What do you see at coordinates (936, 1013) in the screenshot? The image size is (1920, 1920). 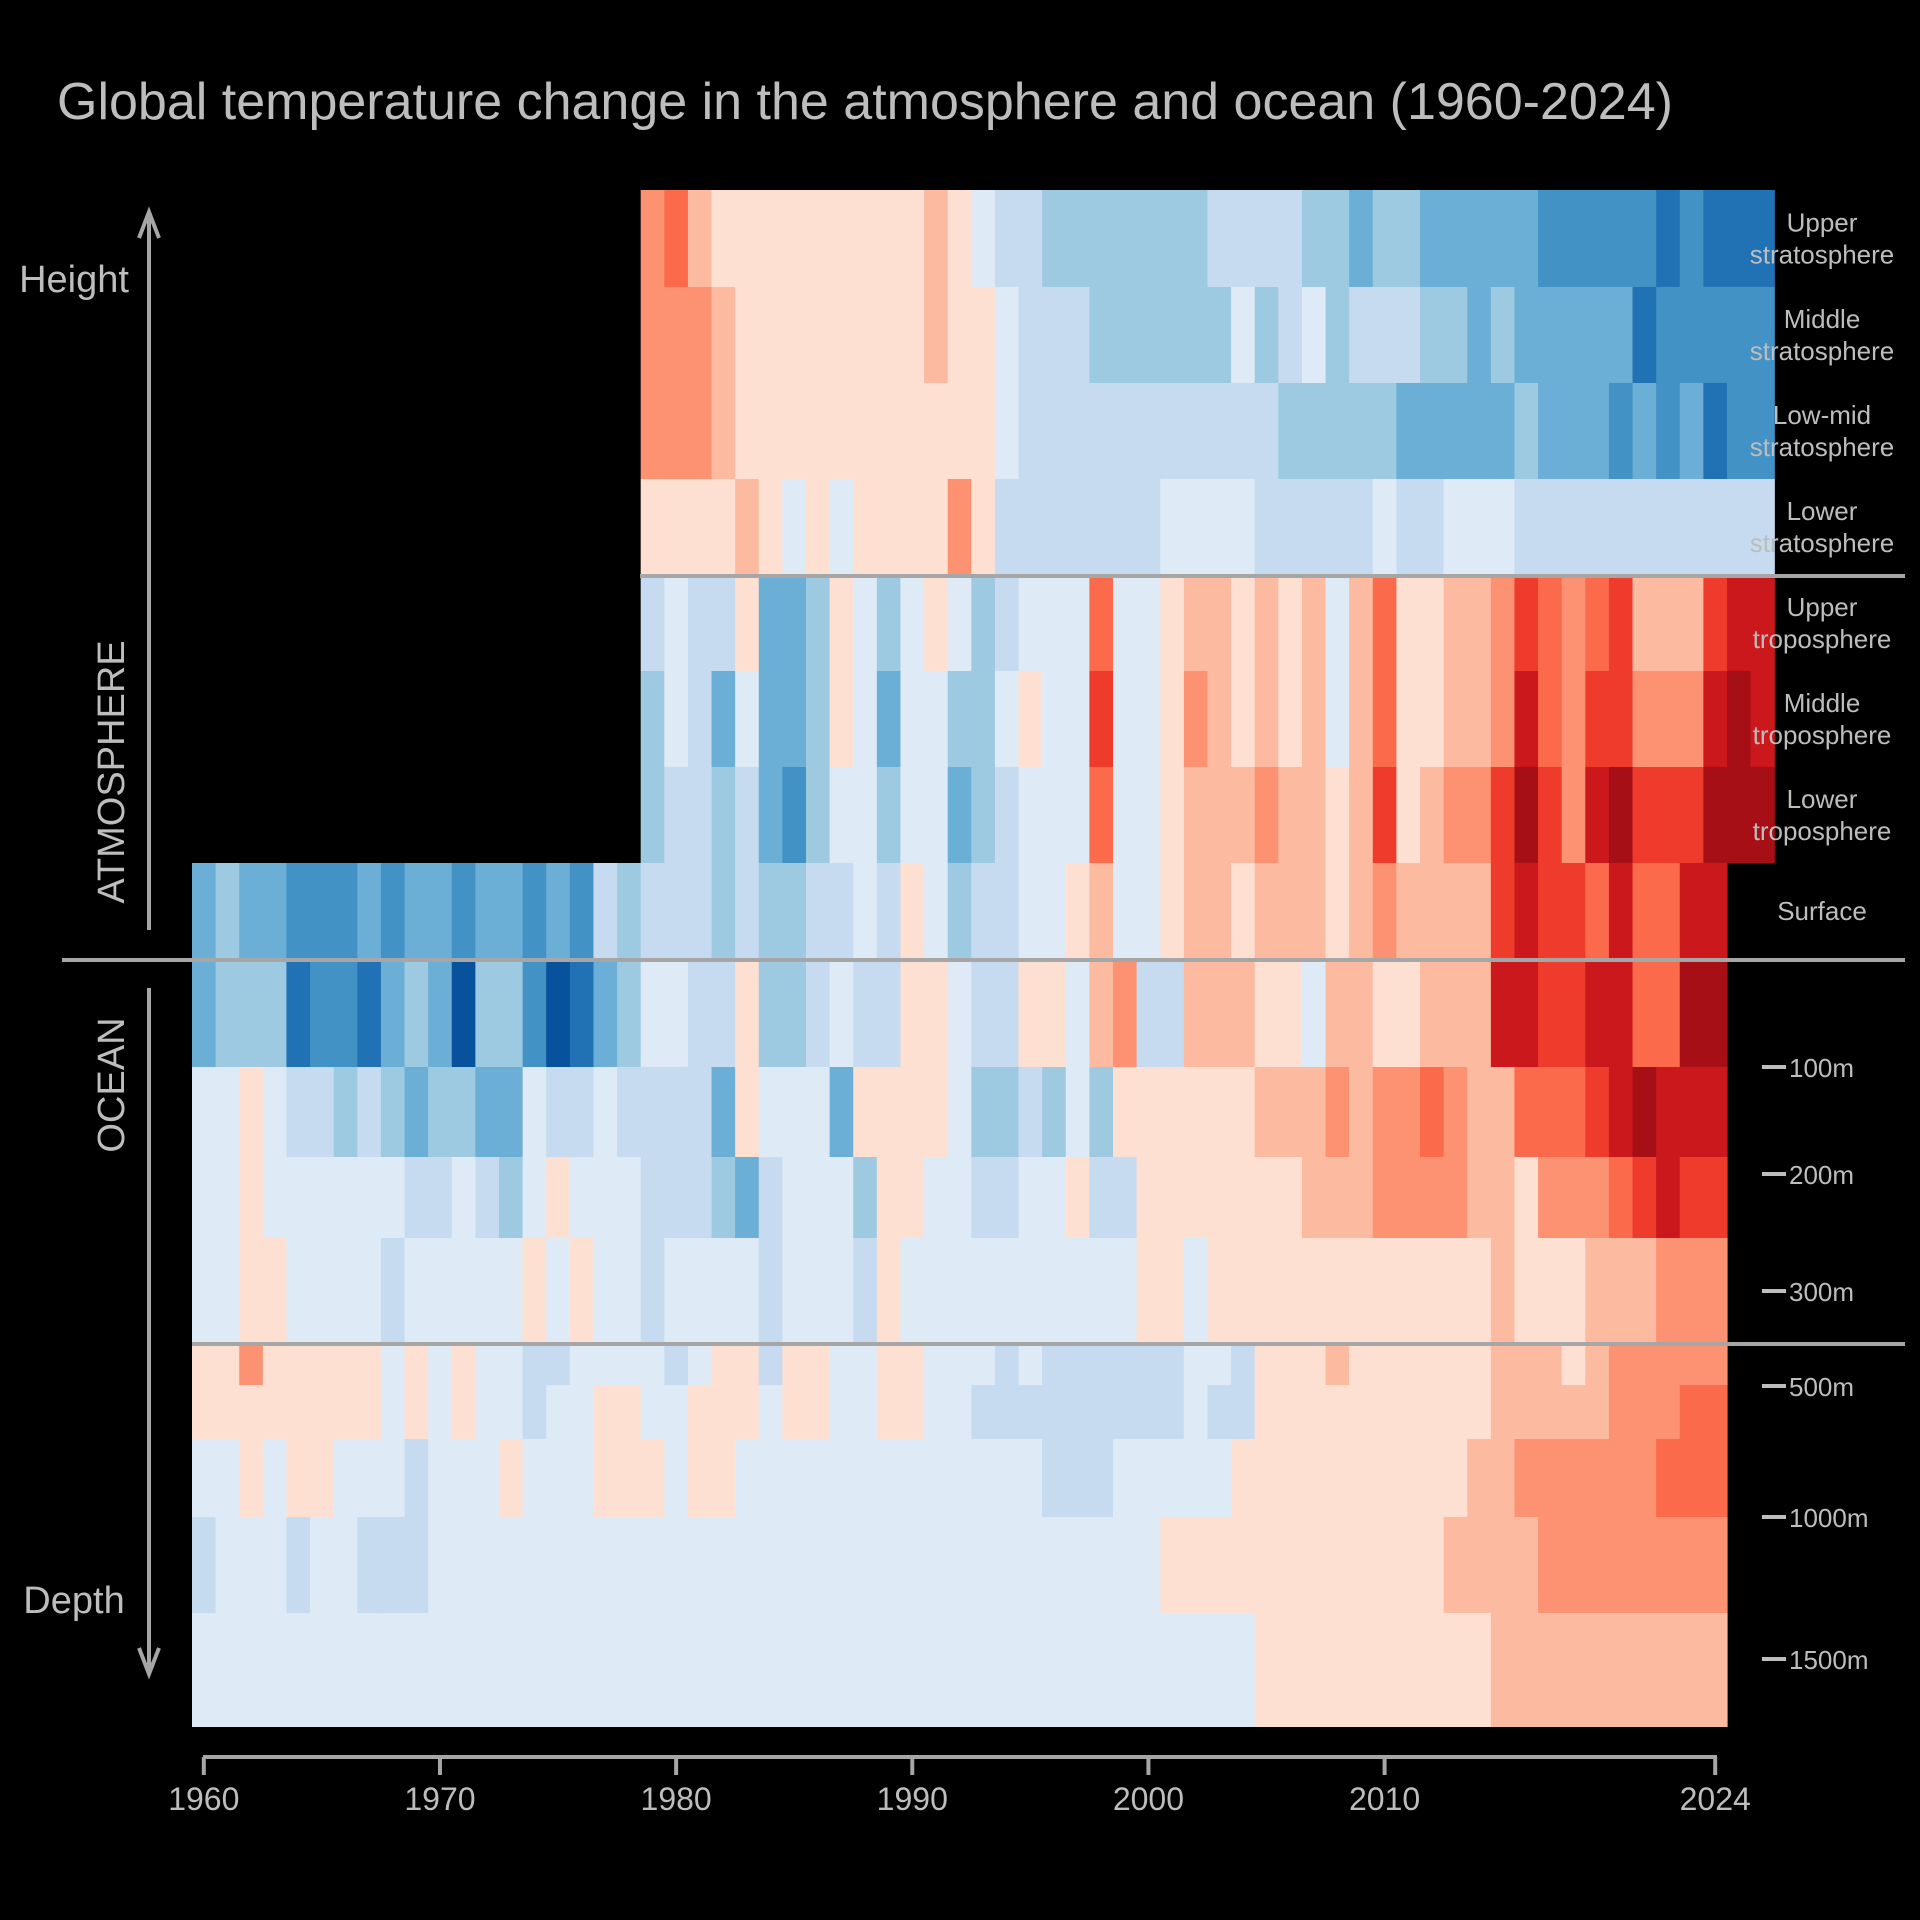 I see `cell-8-1991` at bounding box center [936, 1013].